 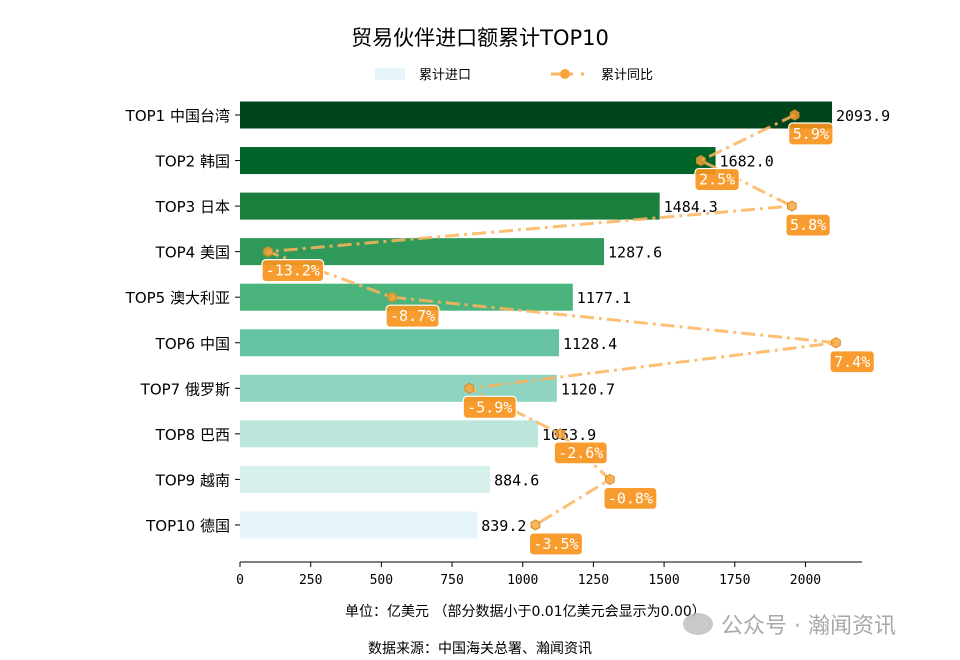 What do you see at coordinates (480, 649) in the screenshot?
I see `source-note: 数据来源：中国海关总署、瀚闻资讯` at bounding box center [480, 649].